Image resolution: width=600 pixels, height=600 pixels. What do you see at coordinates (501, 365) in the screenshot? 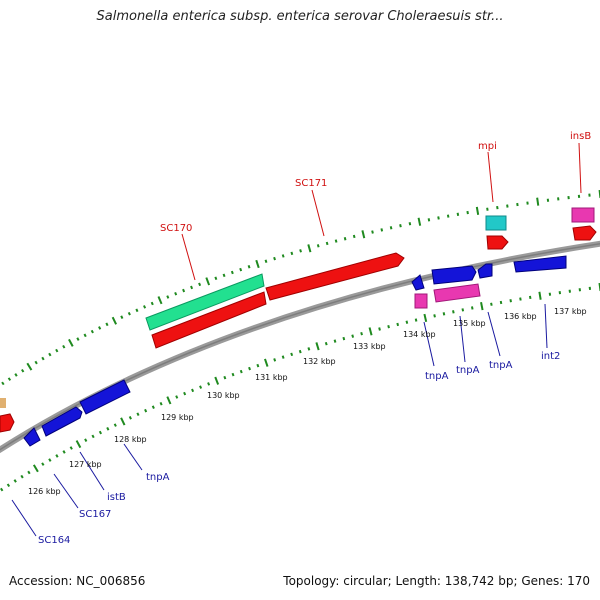
I see `label-tnpA-4: tnpA` at bounding box center [501, 365].